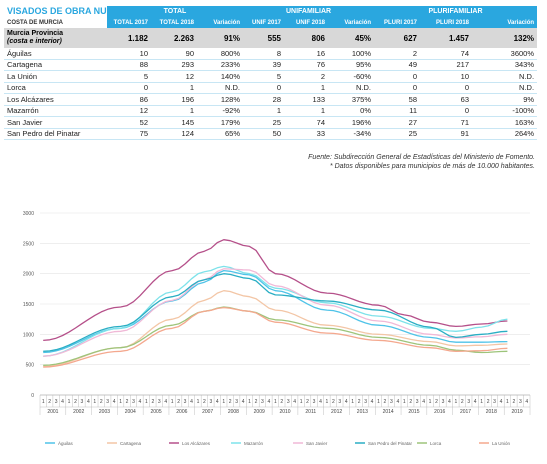 Image resolution: width=547 pixels, height=464 pixels. Describe the element at coordinates (439, 412) in the screenshot. I see `year-label: 2016` at that location.